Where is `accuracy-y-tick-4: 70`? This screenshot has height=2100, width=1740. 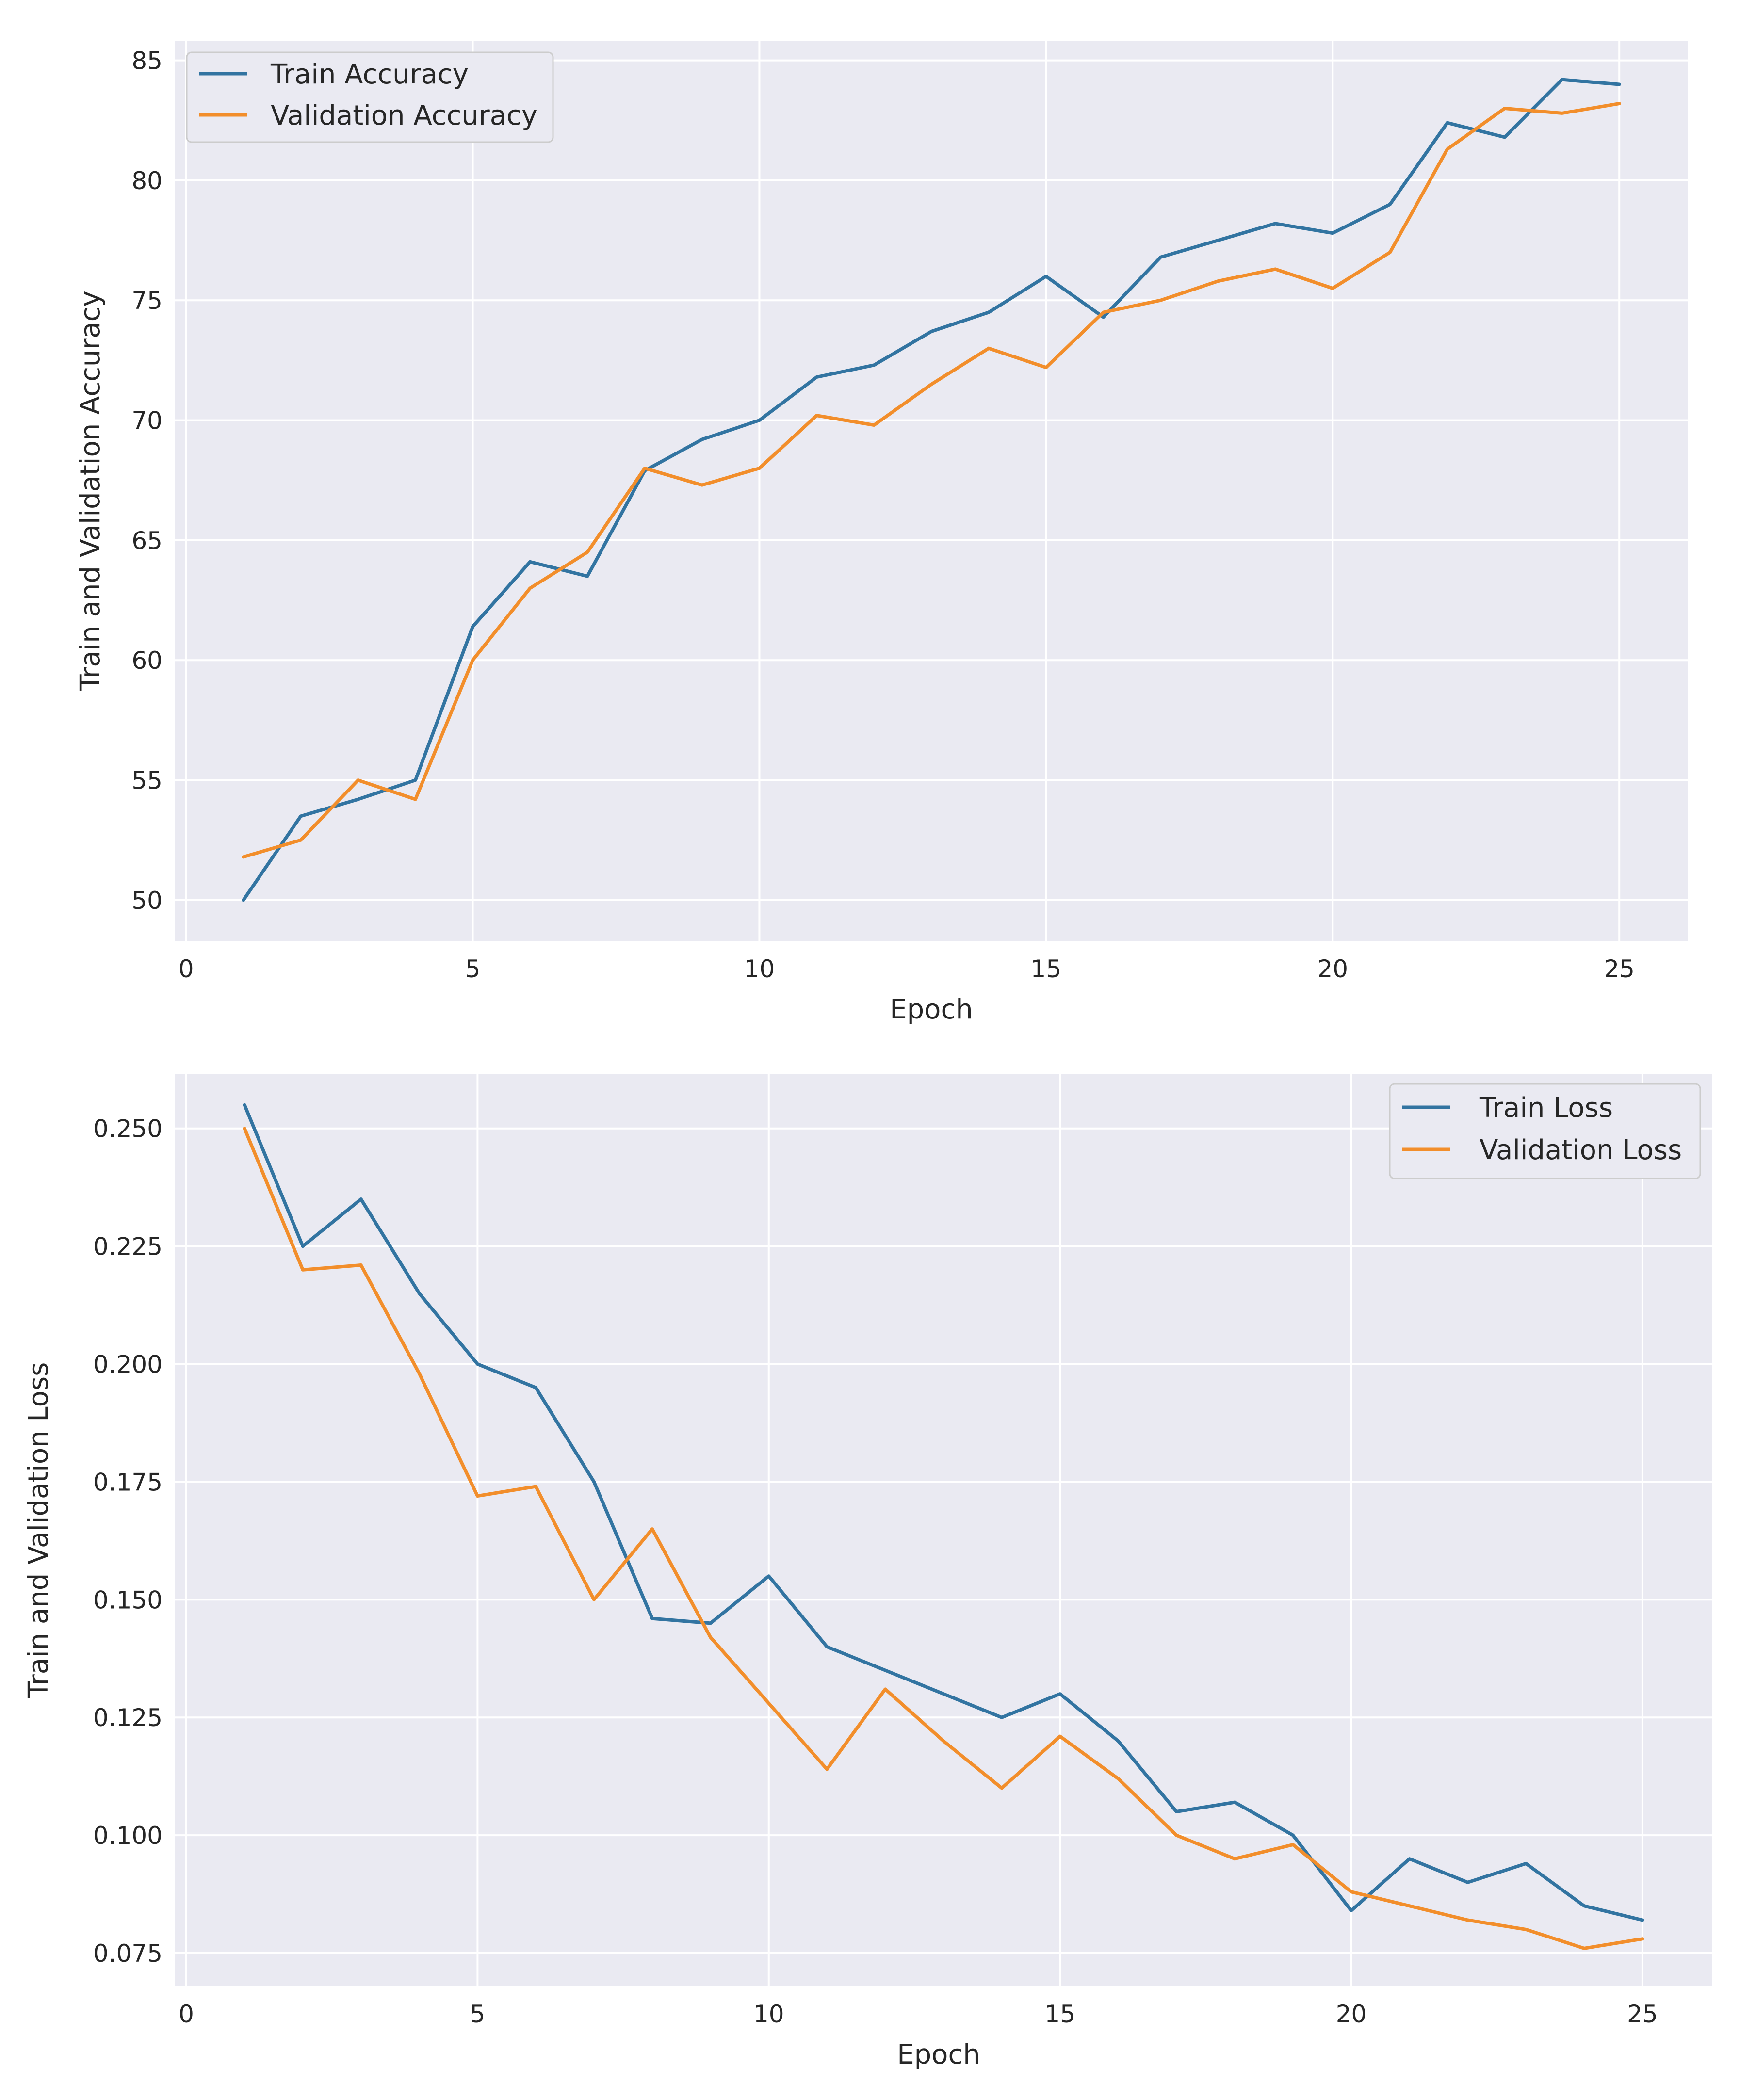 accuracy-y-tick-4: 70 is located at coordinates (147, 421).